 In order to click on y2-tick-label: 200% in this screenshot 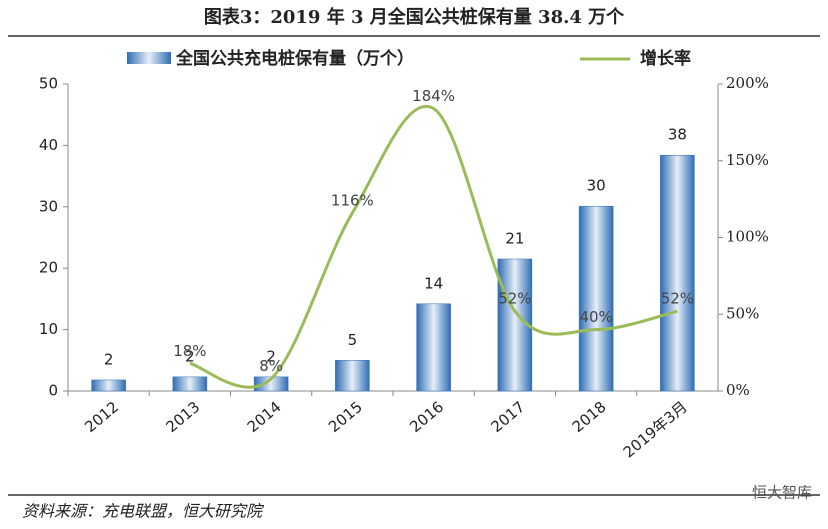, I will do `click(747, 83)`.